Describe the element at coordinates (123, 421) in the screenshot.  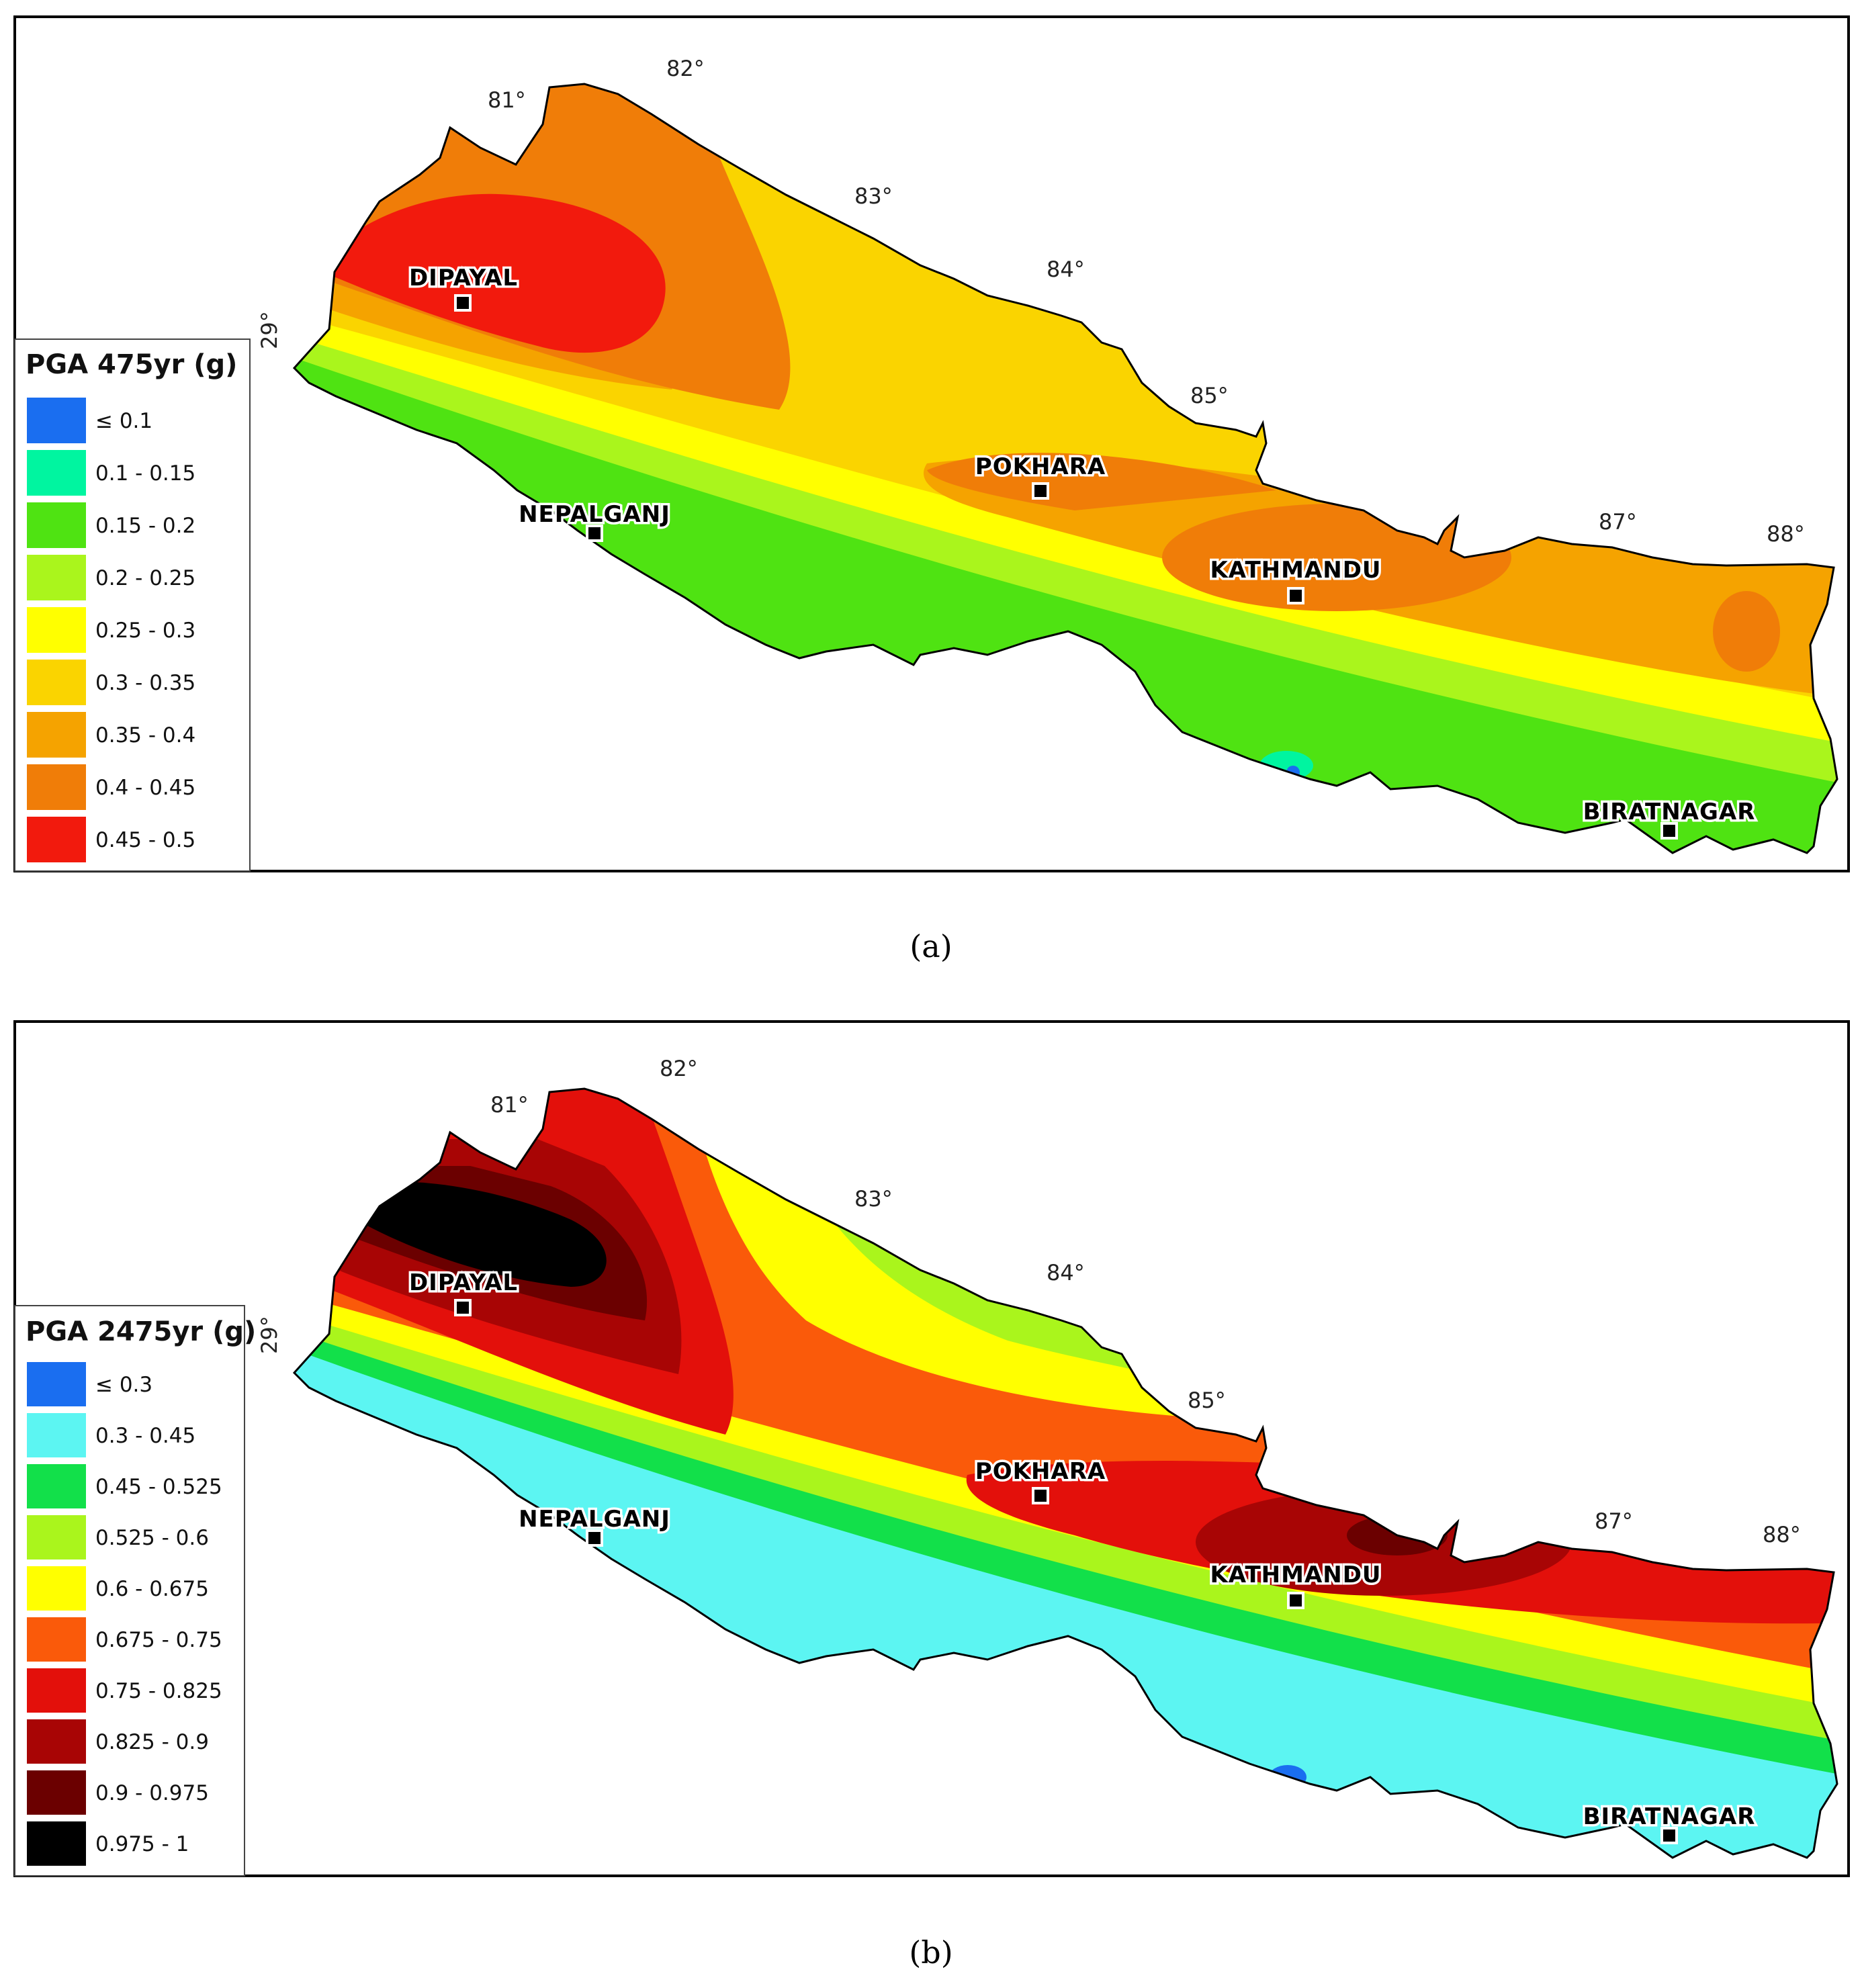
I see `legend-label: ≤ 0.1` at that location.